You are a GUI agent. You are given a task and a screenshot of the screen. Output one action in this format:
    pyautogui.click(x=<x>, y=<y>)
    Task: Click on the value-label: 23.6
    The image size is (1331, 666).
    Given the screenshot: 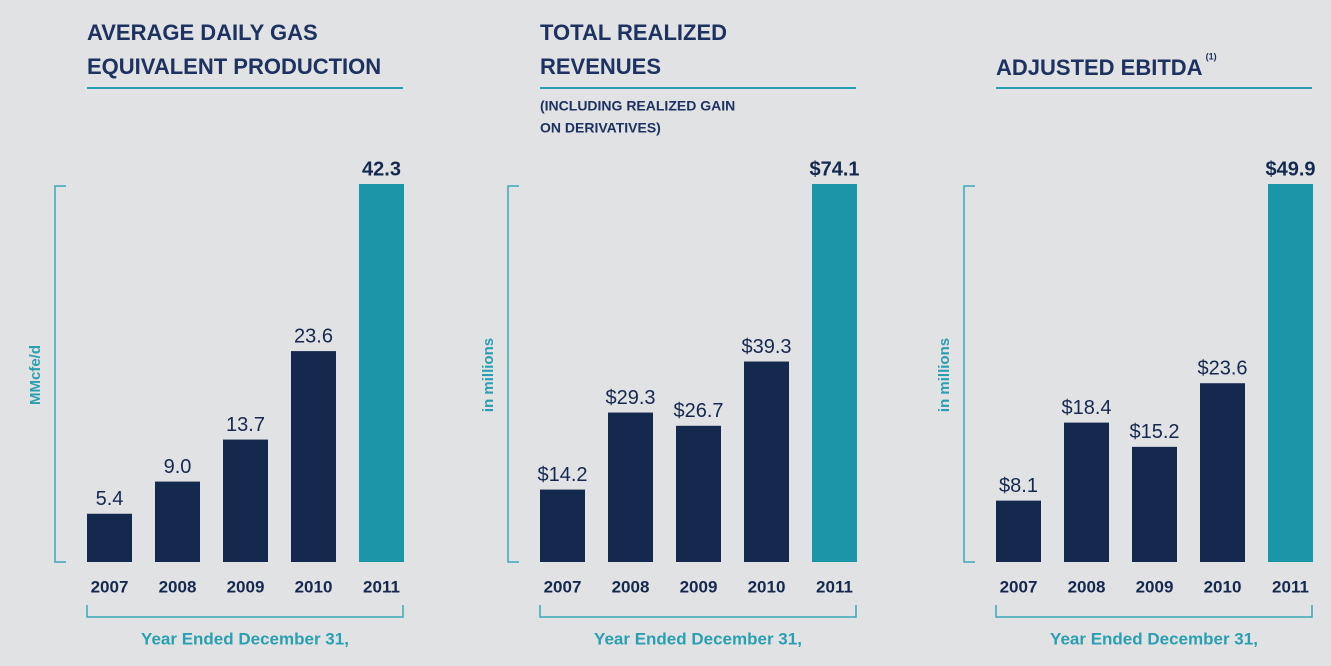 What is the action you would take?
    pyautogui.click(x=313, y=336)
    